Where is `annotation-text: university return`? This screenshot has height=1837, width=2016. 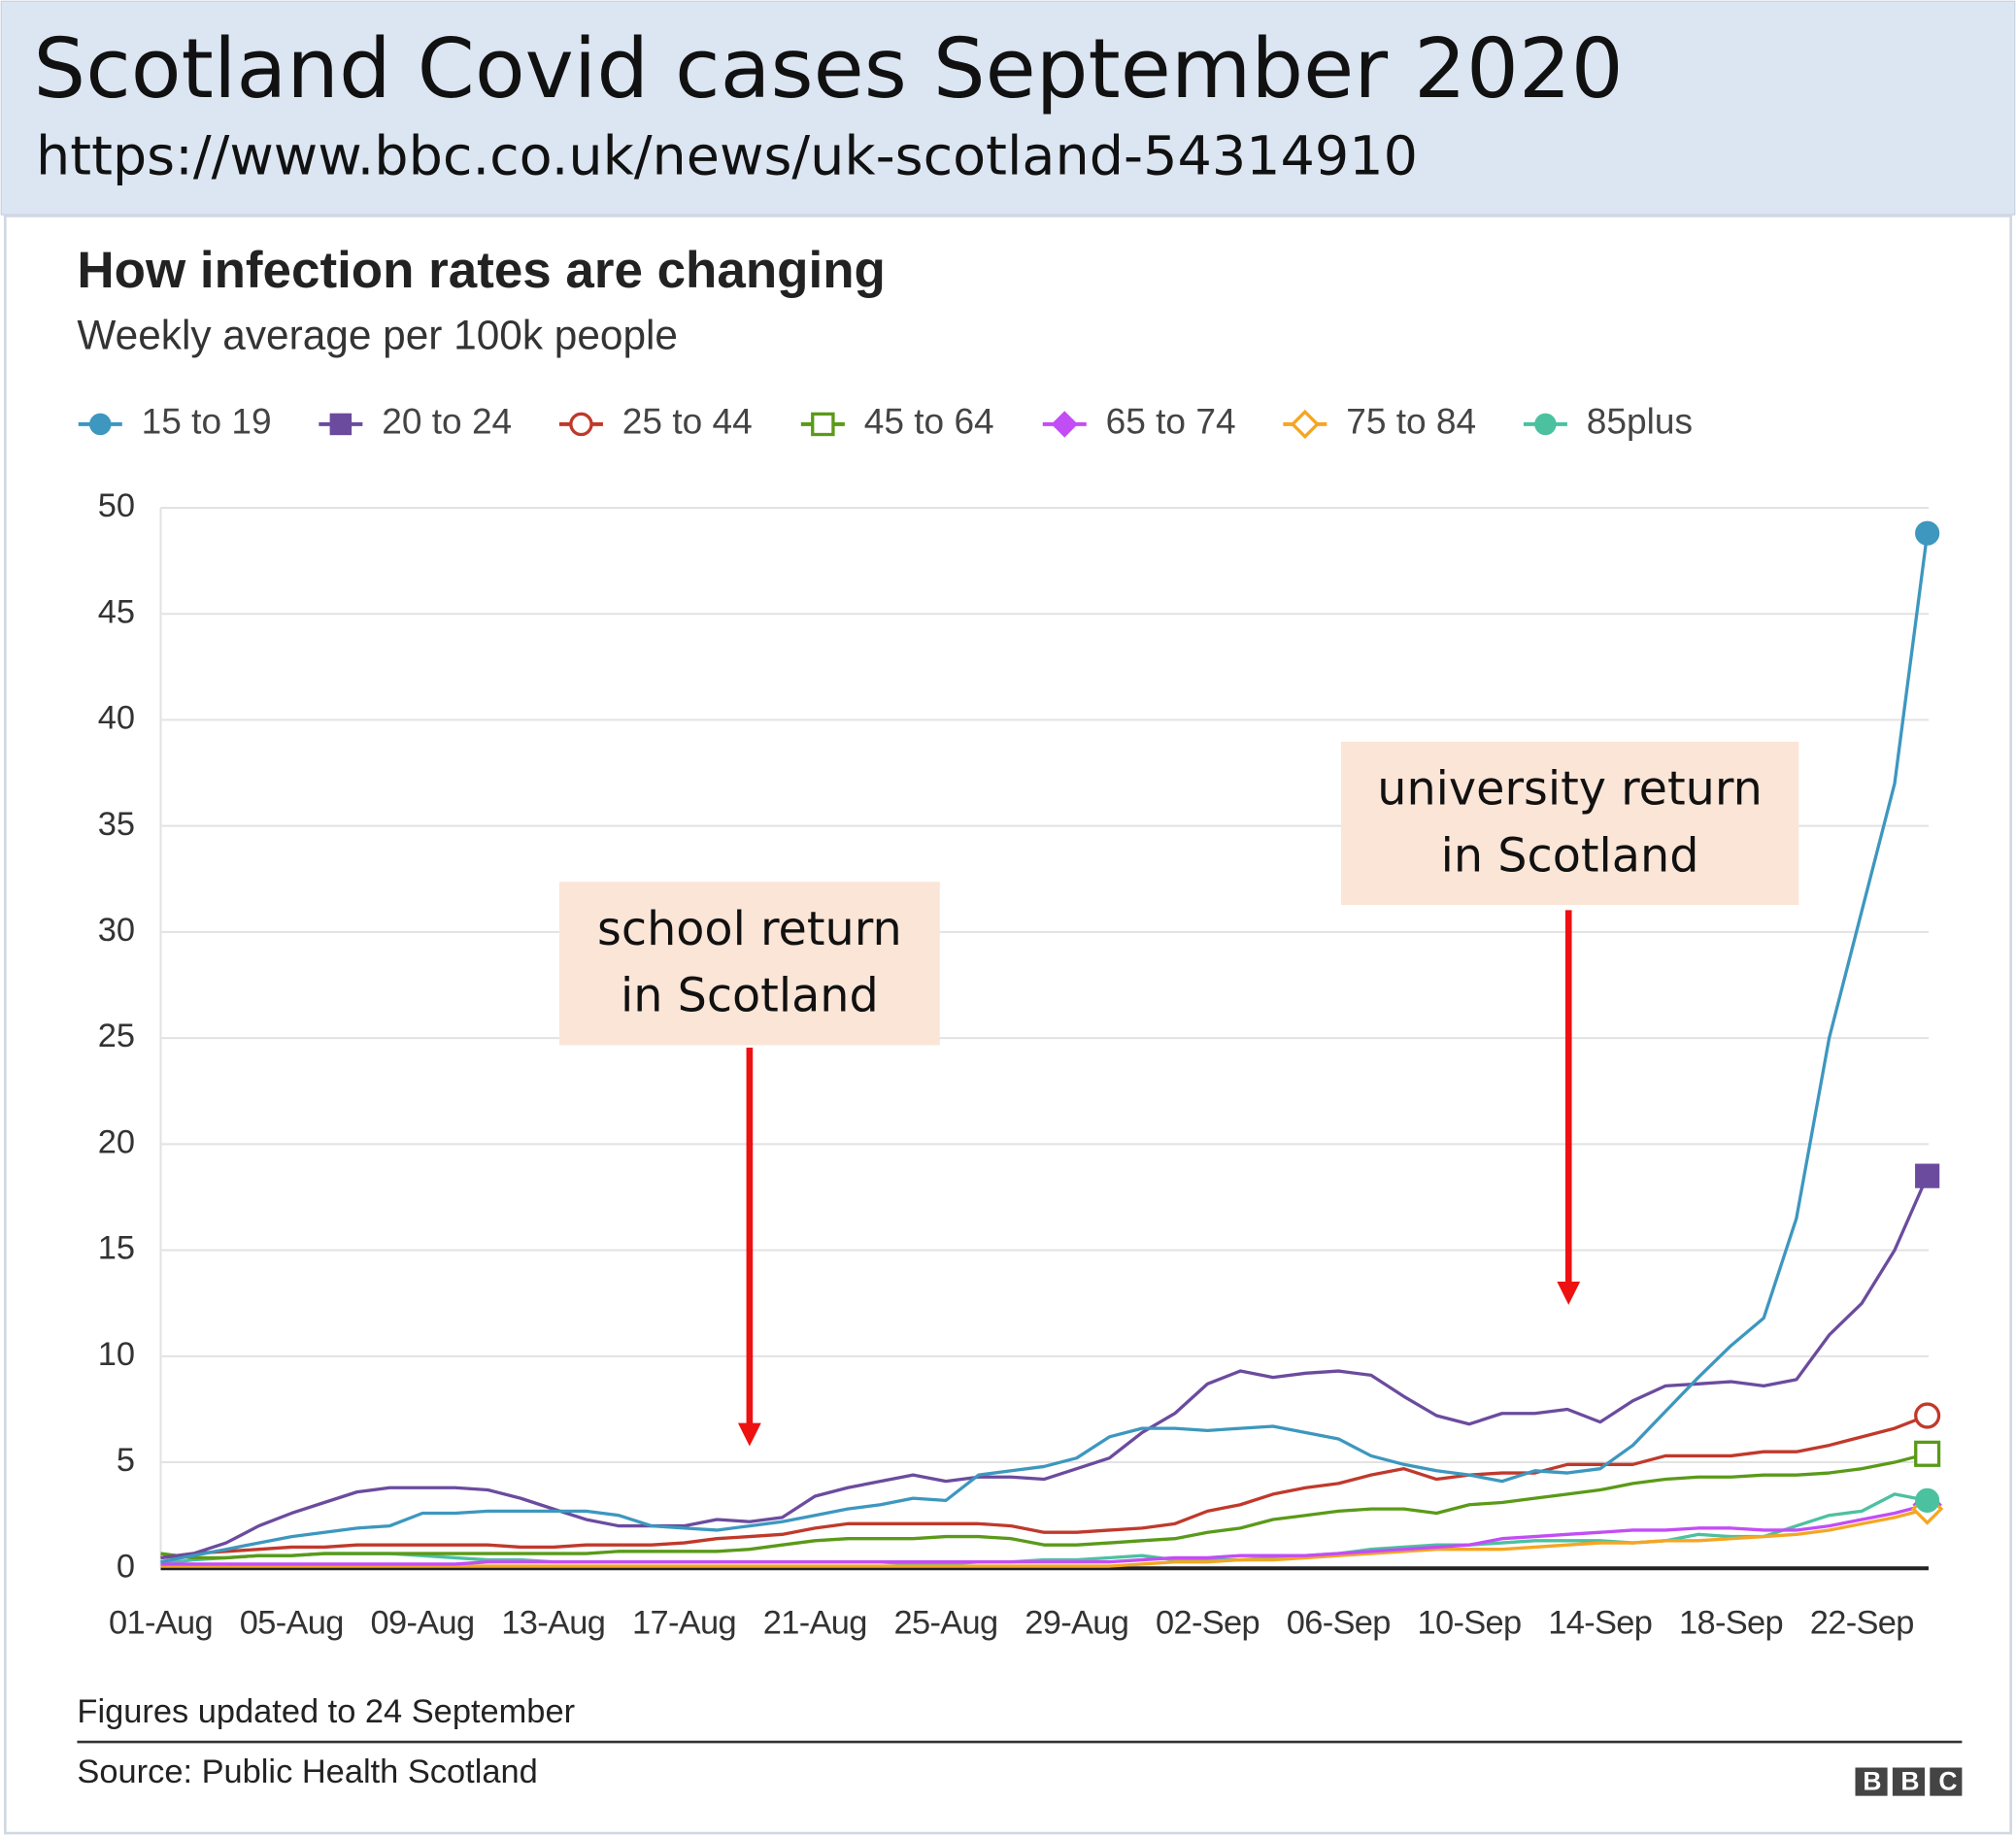 annotation-text: university return is located at coordinates (1570, 790).